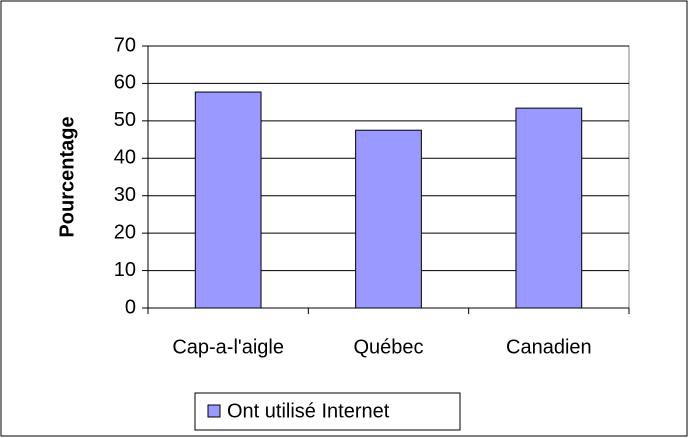 The height and width of the screenshot is (438, 689). Describe the element at coordinates (125, 232) in the screenshot. I see `y-tick-label: 20` at that location.